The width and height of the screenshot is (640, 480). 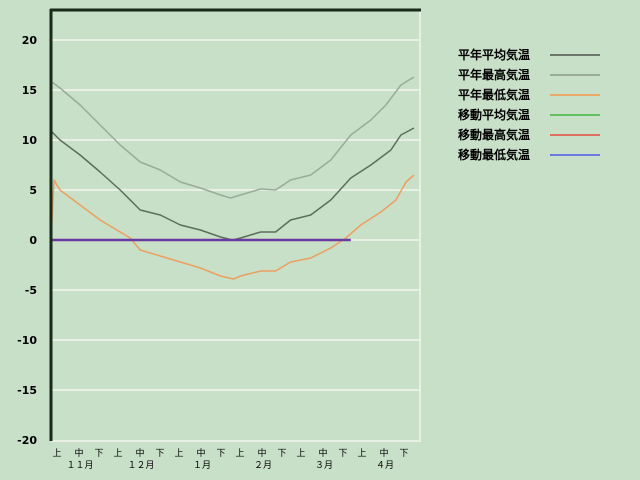 What do you see at coordinates (494, 134) in the screenshot?
I see `legend-label: 移動最高気温` at bounding box center [494, 134].